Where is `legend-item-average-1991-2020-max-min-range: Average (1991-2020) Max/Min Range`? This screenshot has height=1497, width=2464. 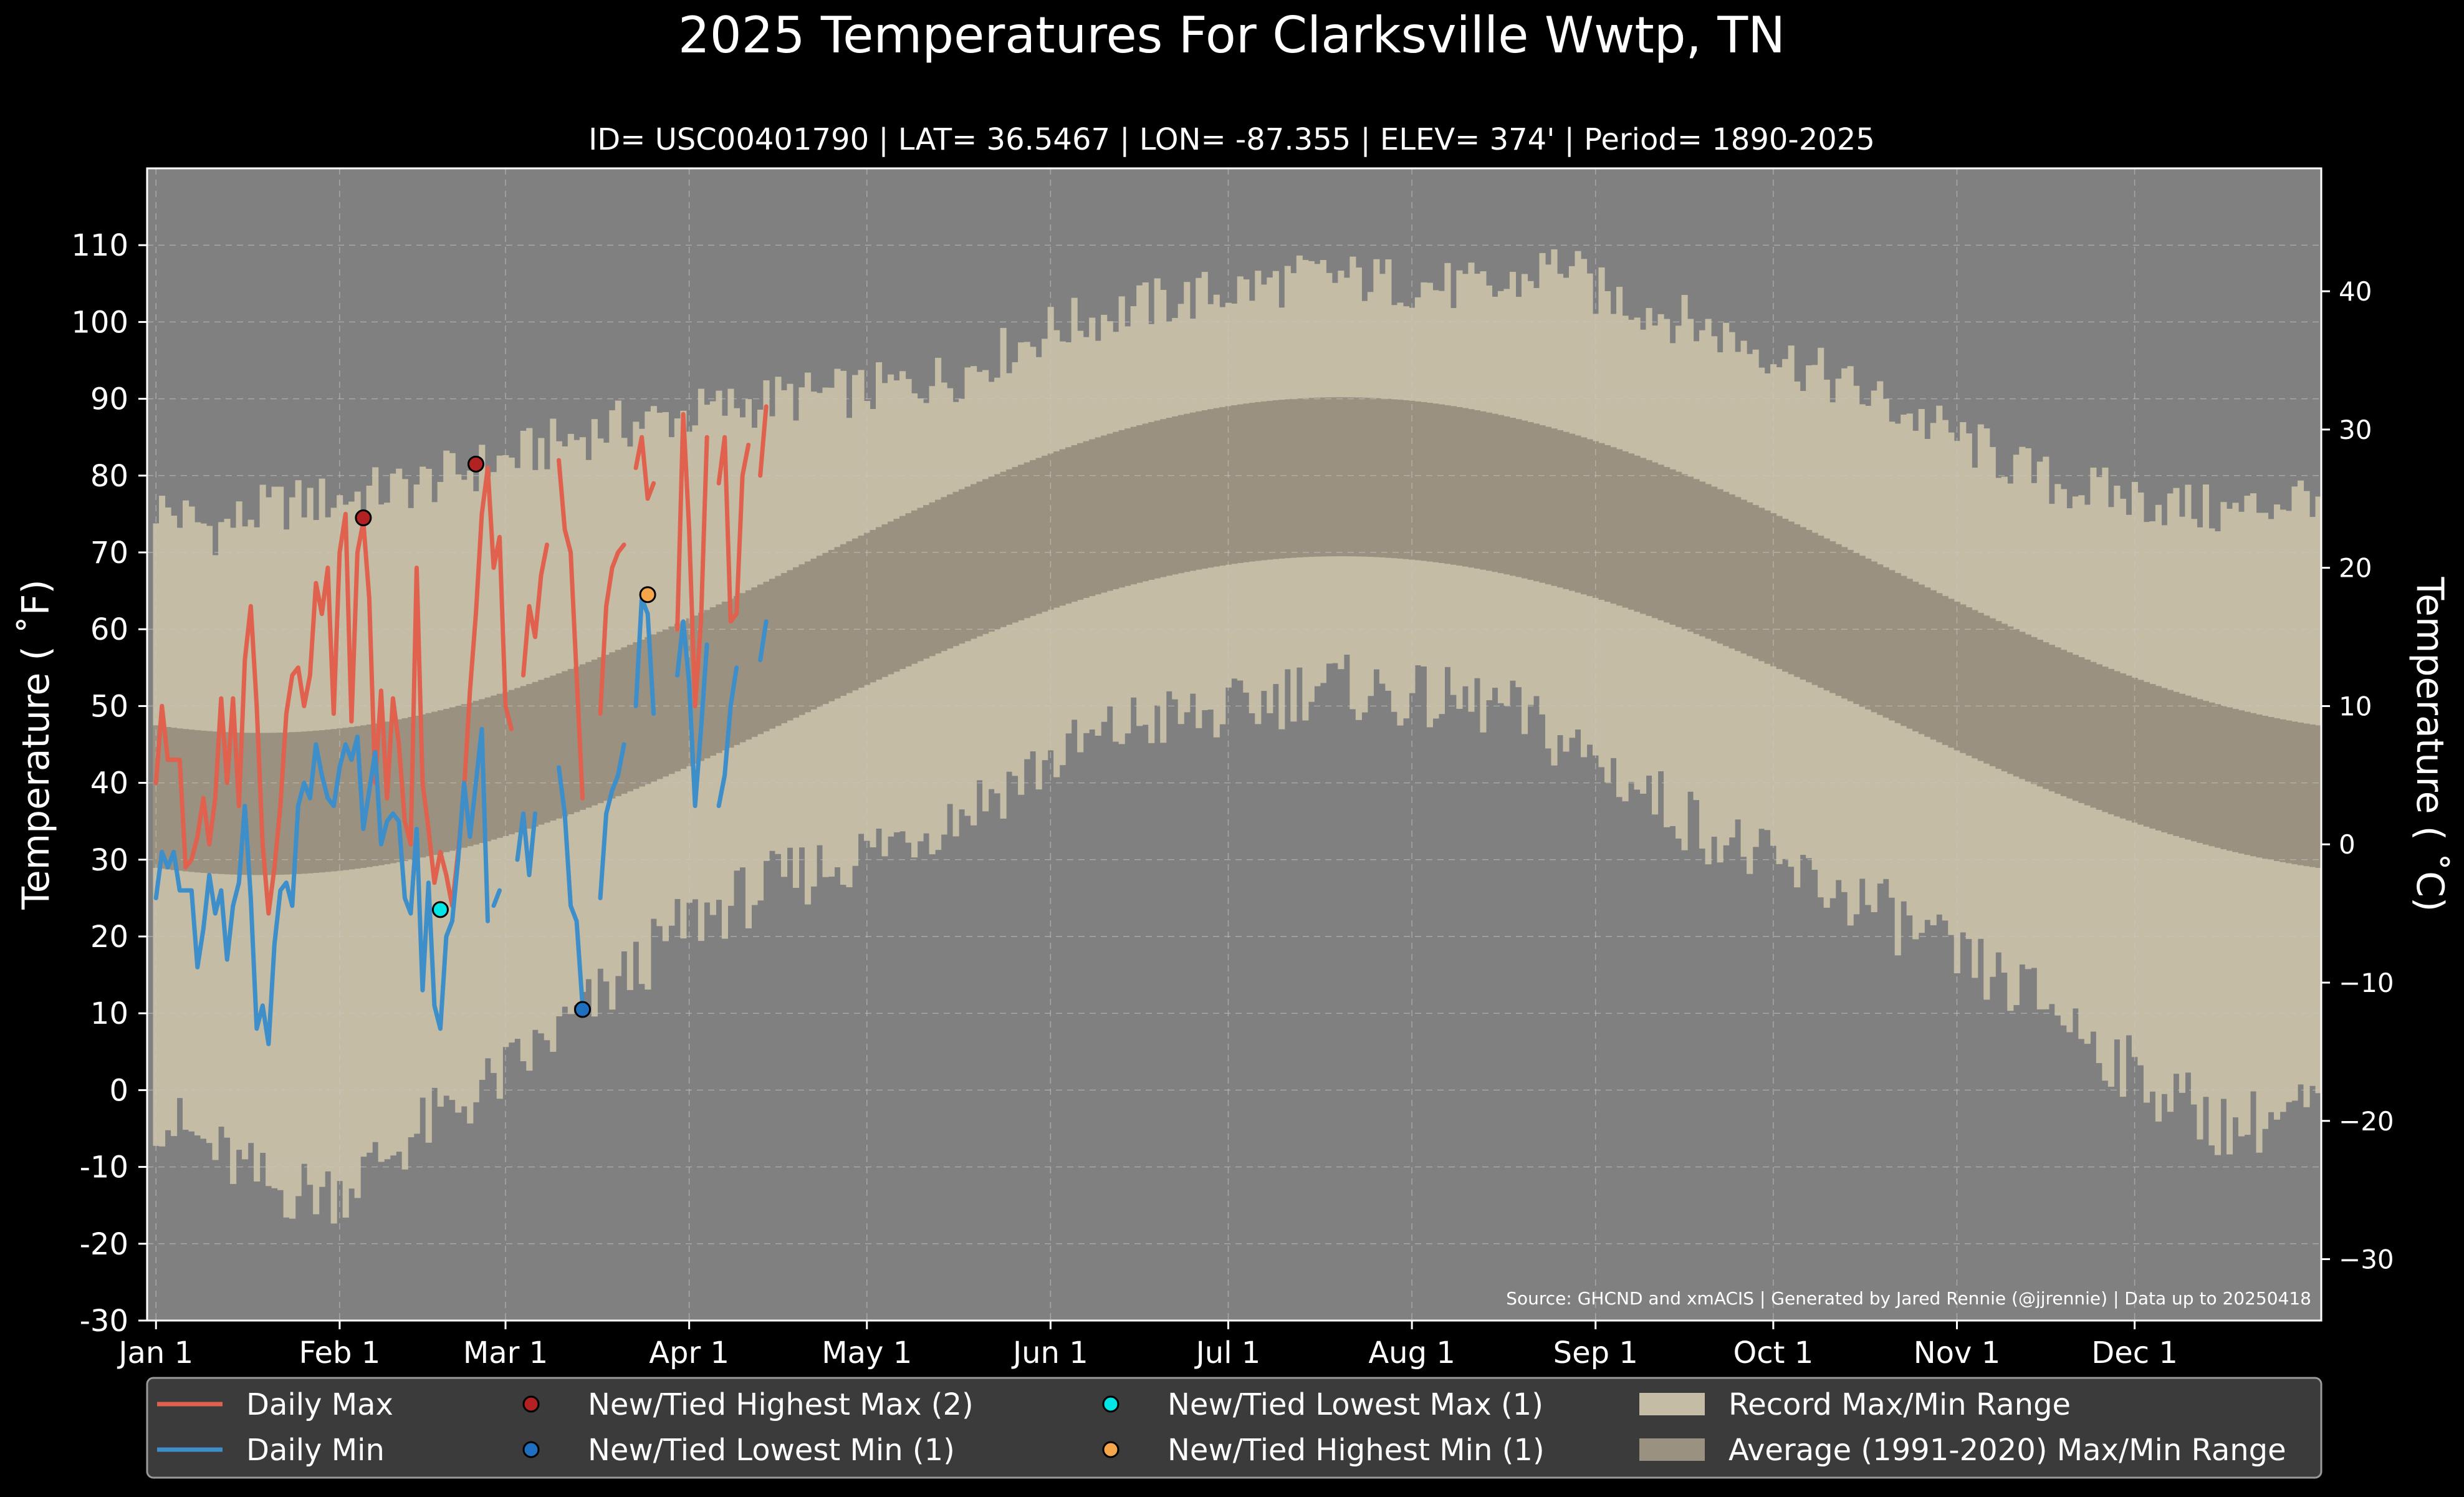 legend-item-average-1991-2020-max-min-range: Average (1991-2020) Max/Min Range is located at coordinates (1962, 1450).